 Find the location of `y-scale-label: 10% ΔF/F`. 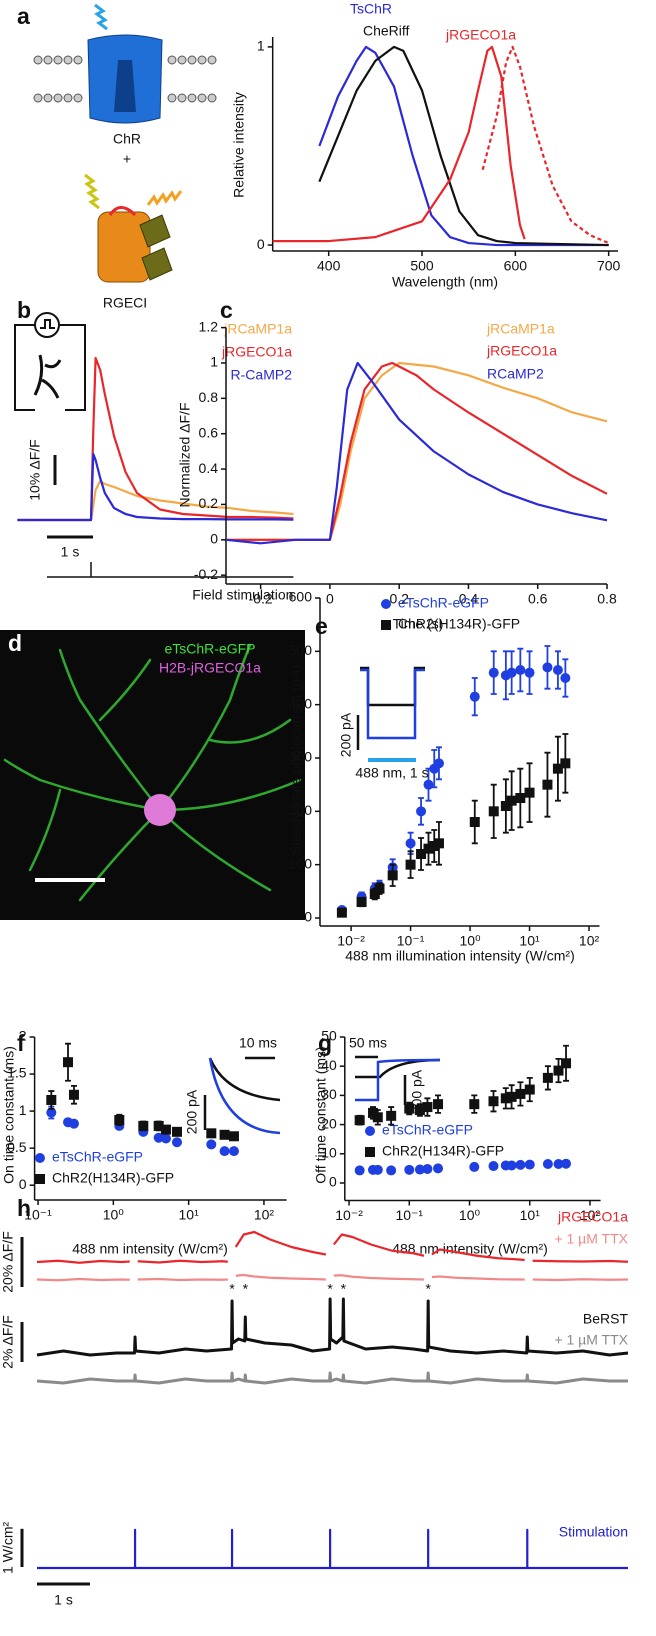

y-scale-label: 10% ΔF/F is located at coordinates (35, 469).